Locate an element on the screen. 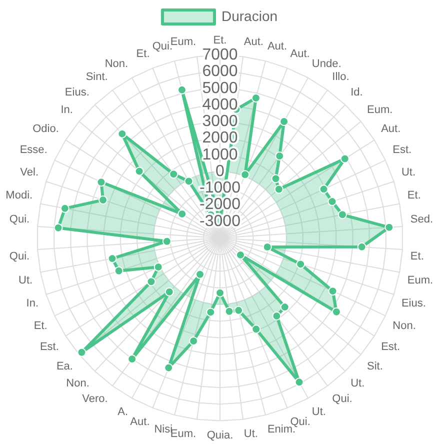 The width and height of the screenshot is (440, 445). y-tick-label: 5000 is located at coordinates (220, 88).